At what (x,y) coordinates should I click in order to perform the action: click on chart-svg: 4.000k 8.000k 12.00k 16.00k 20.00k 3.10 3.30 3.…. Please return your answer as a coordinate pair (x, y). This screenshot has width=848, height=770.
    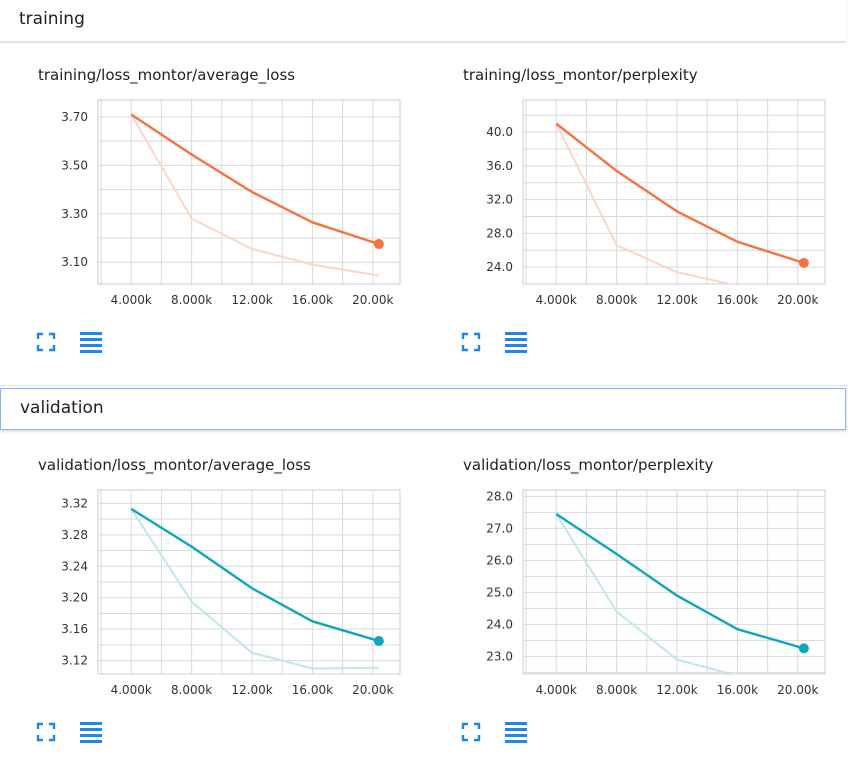
    Looking at the image, I should click on (231, 203).